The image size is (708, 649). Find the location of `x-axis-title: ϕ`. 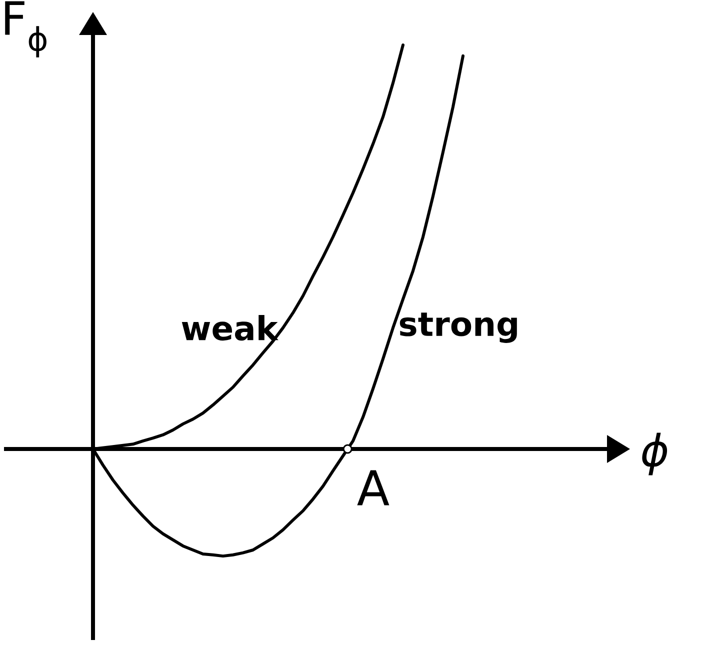

x-axis-title: ϕ is located at coordinates (655, 454).